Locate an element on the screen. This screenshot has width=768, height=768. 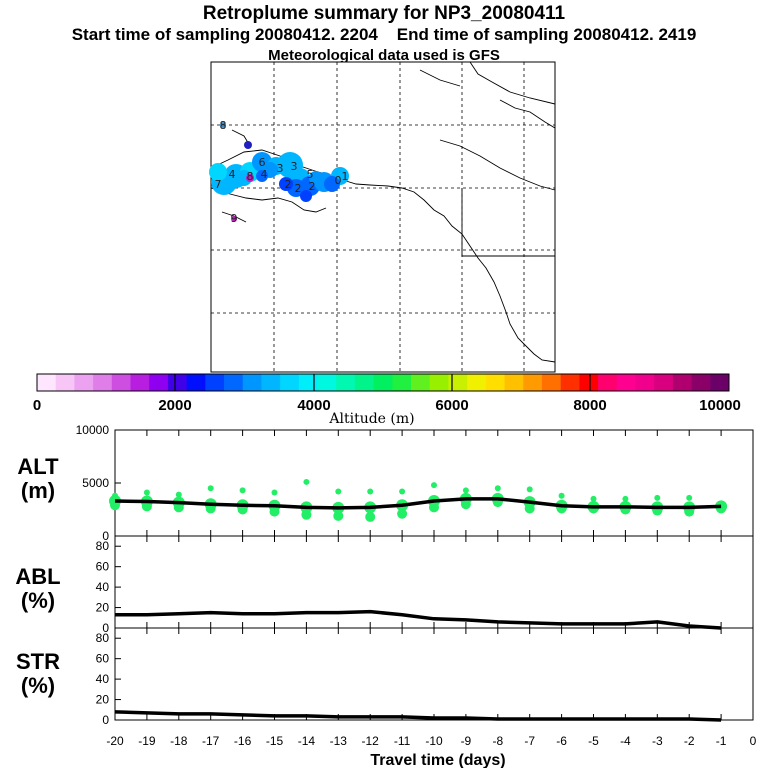
colorbar-tick-label: 6000 is located at coordinates (451, 405).